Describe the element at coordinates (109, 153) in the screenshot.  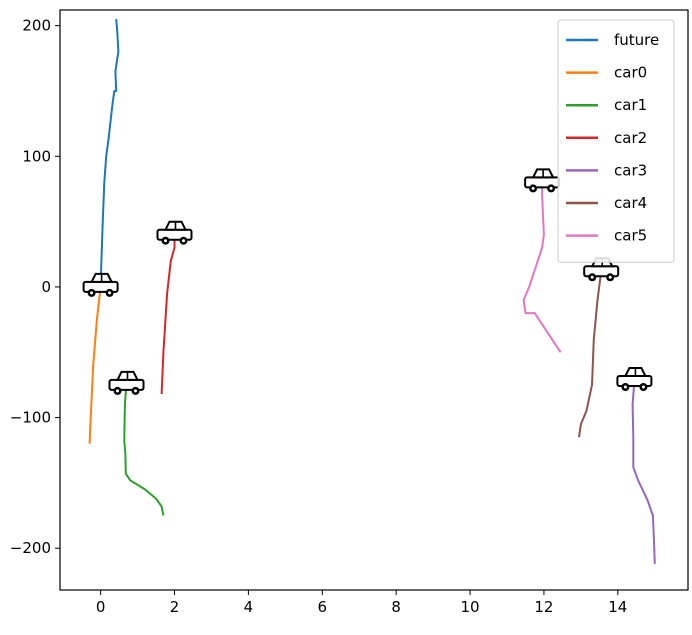
I see `series-line-future` at that location.